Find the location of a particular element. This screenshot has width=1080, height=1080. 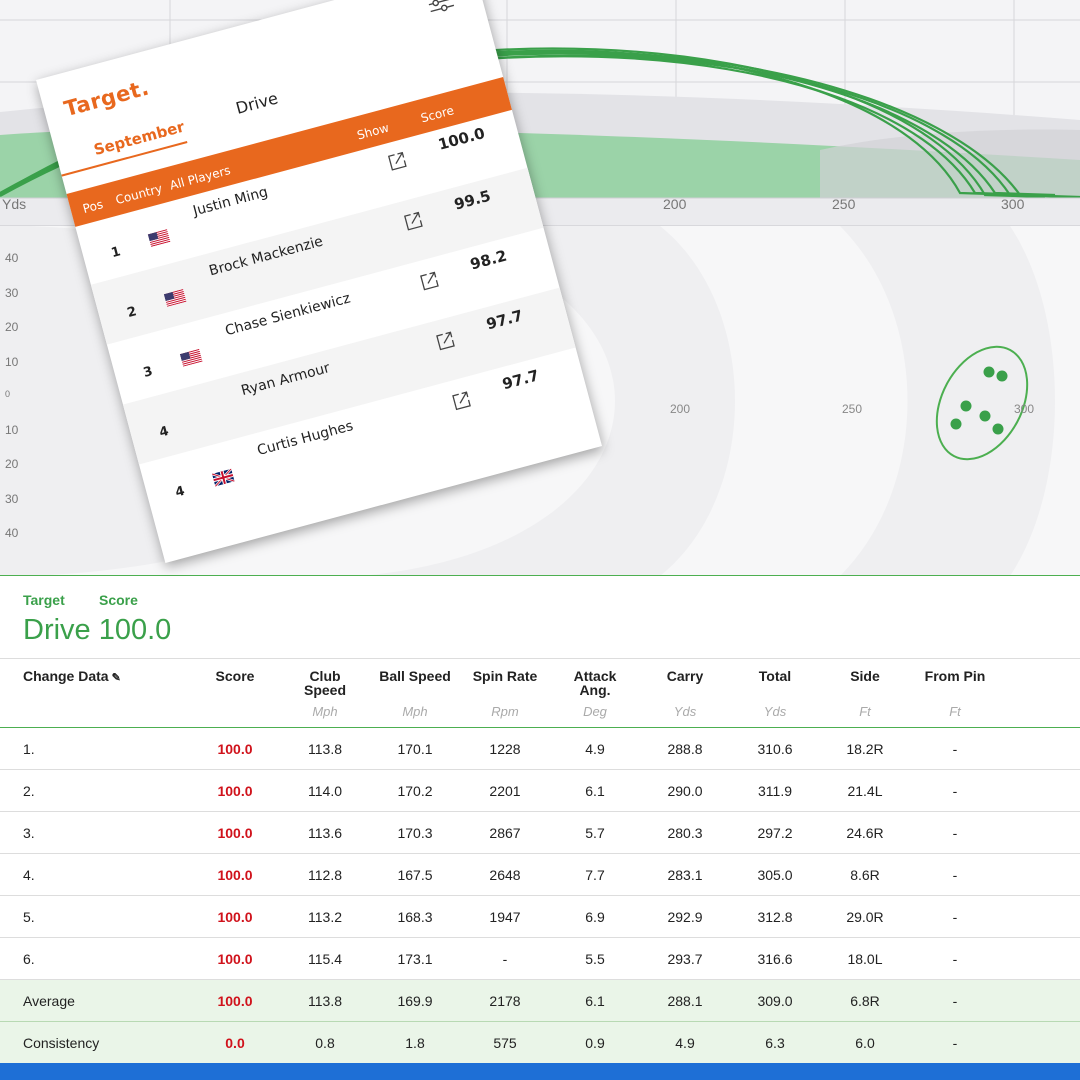

leaderboard-row: 4 Curtis Hughes 97.7 is located at coordinates (365, 435).